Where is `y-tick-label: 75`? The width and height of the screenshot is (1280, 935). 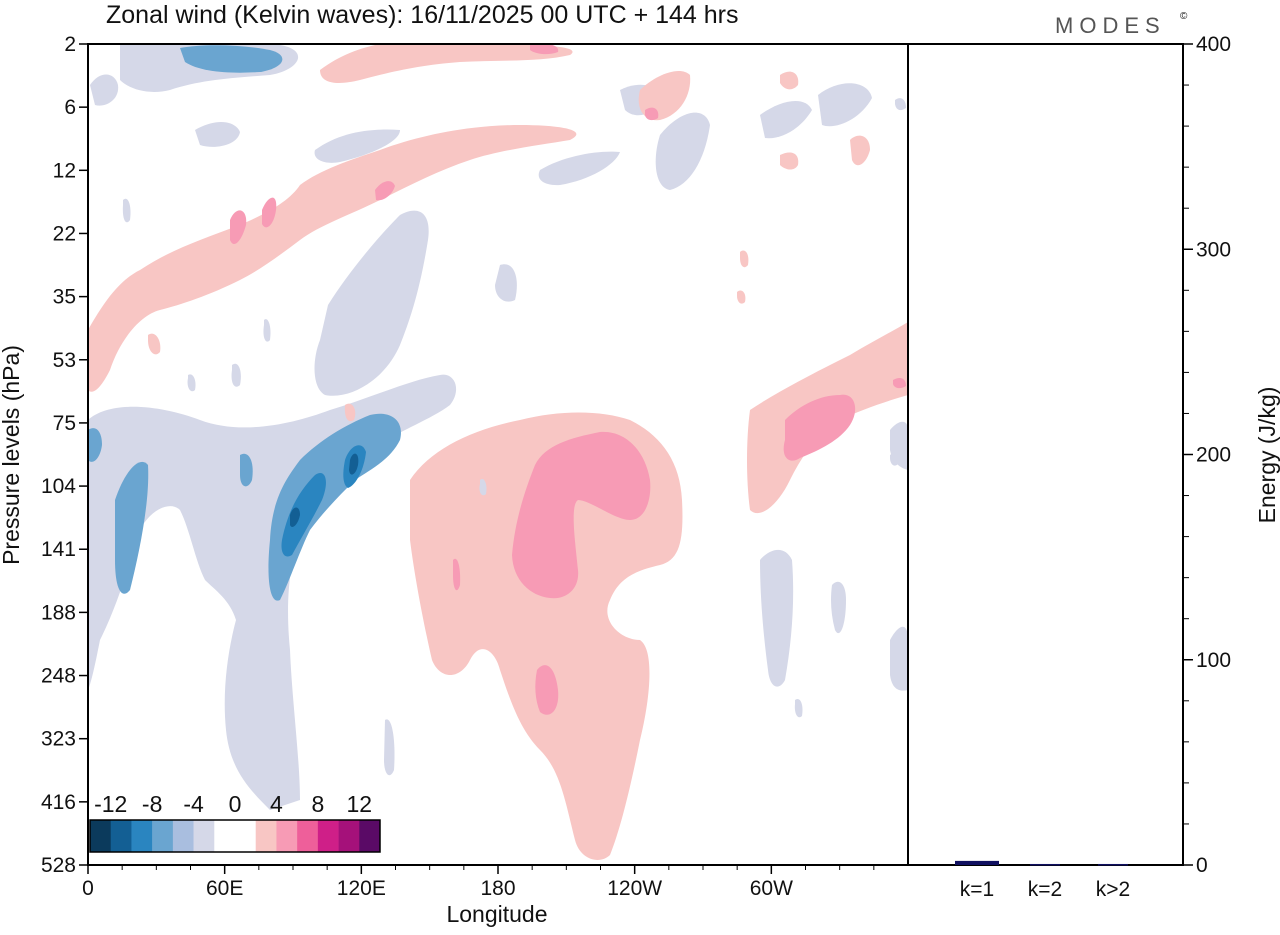
y-tick-label: 75 is located at coordinates (64, 423).